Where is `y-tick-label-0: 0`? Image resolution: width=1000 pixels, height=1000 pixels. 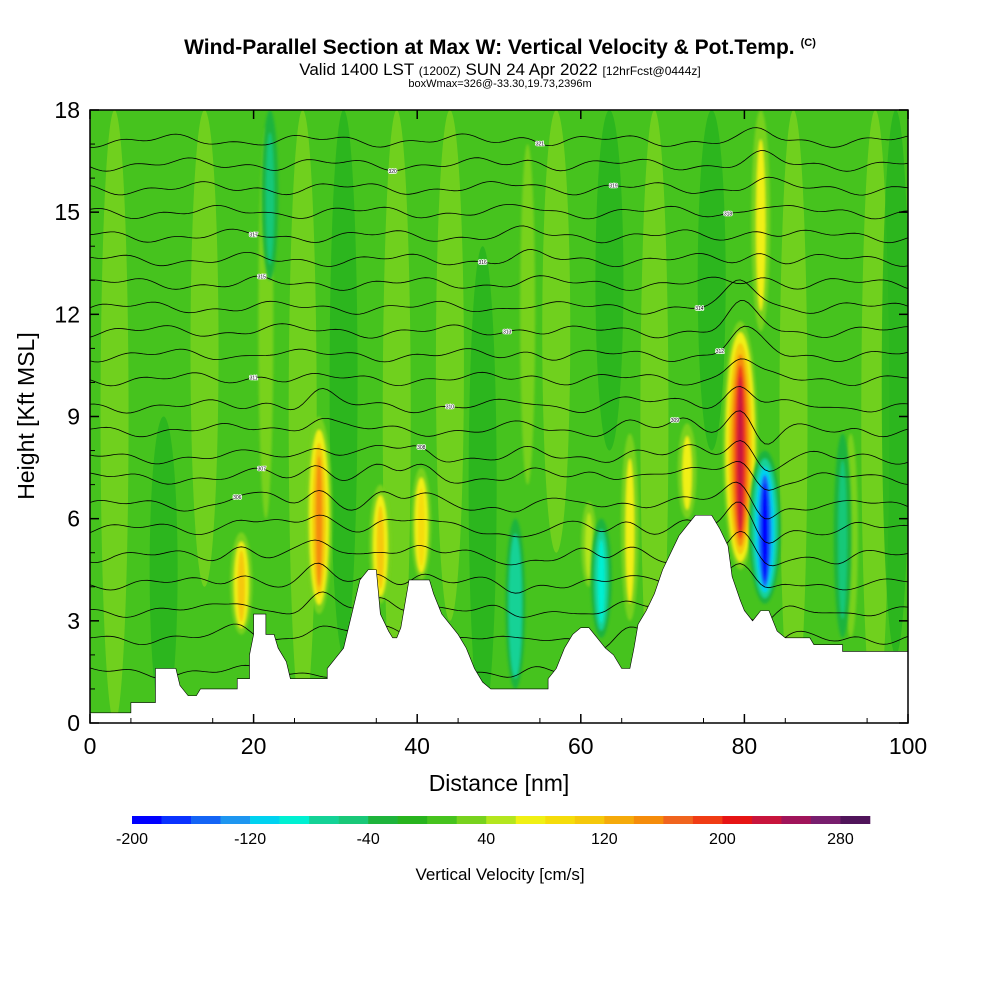
y-tick-label-0: 0 is located at coordinates (73, 723).